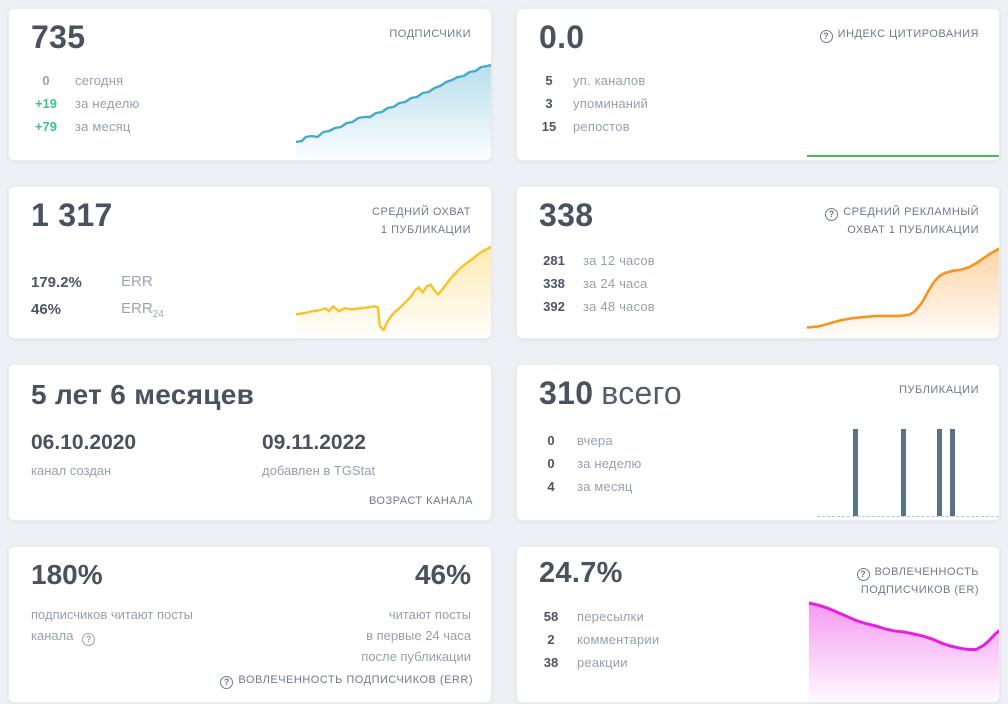 This screenshot has height=704, width=1008. Describe the element at coordinates (611, 103) in the screenshot. I see `stat-label: упоминаний` at that location.